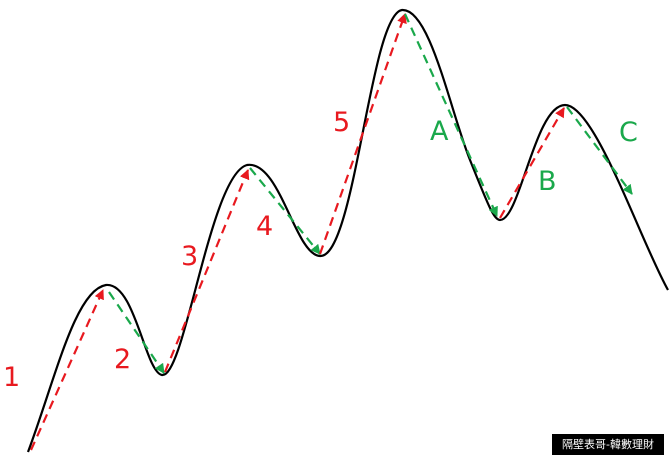 The width and height of the screenshot is (671, 459). What do you see at coordinates (264, 226) in the screenshot?
I see `wave-label-4: 4` at bounding box center [264, 226].